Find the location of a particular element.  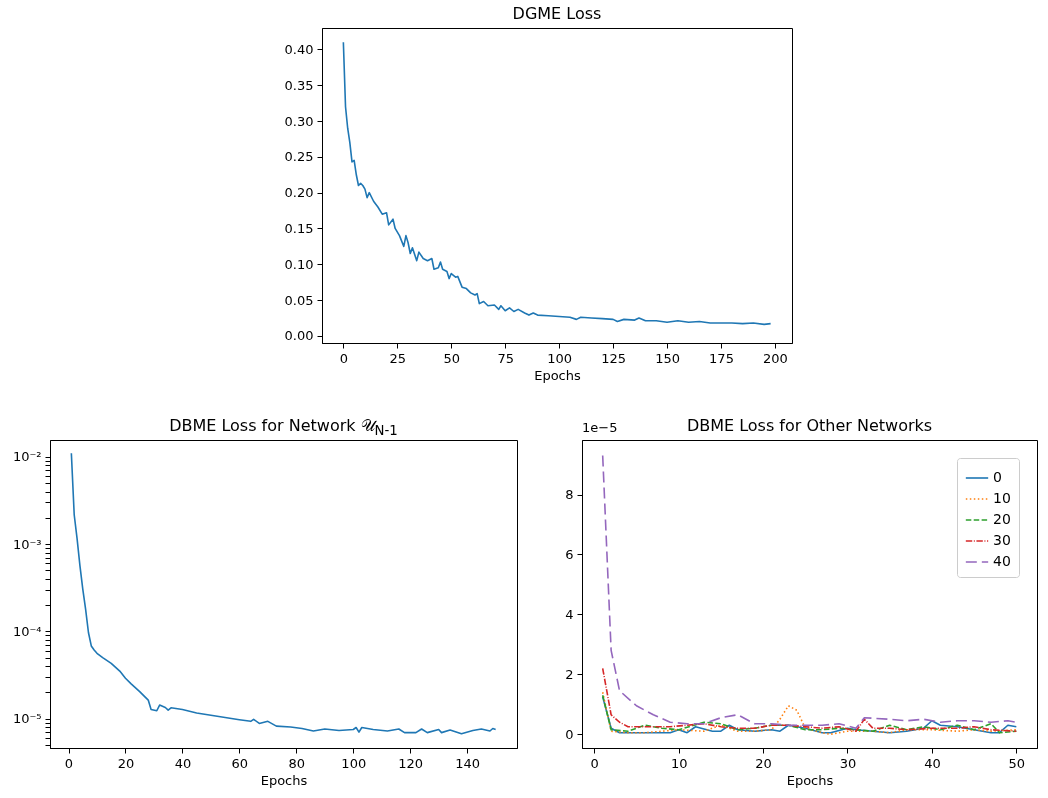

x-tick-label: 10 is located at coordinates (679, 763).